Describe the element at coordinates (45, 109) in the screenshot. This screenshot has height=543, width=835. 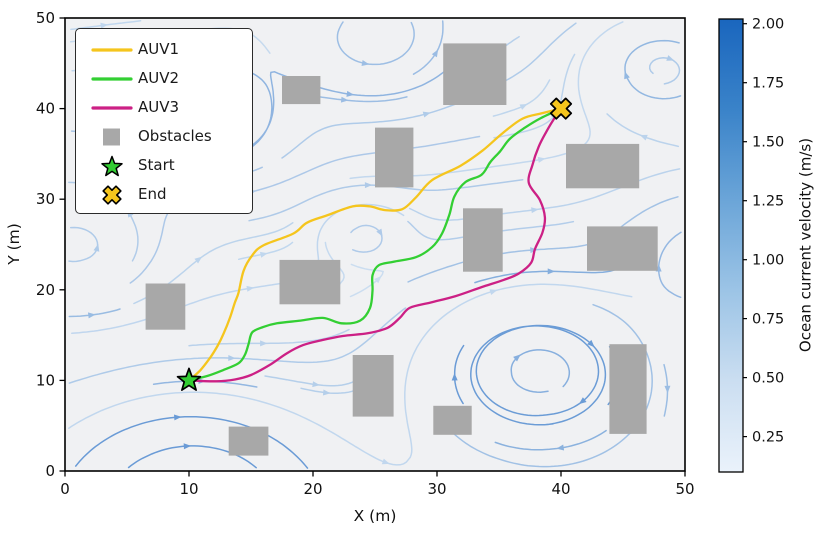
I see `y-tick-label: 40` at that location.